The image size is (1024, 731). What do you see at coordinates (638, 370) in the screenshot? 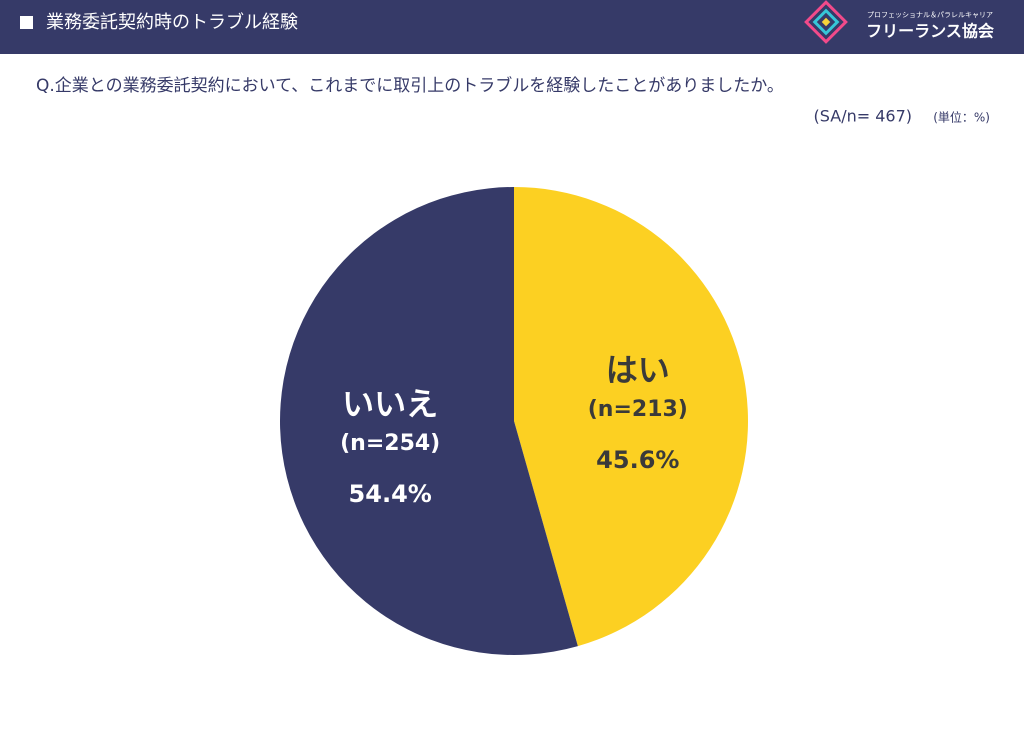
I see `slice-label: はい` at bounding box center [638, 370].